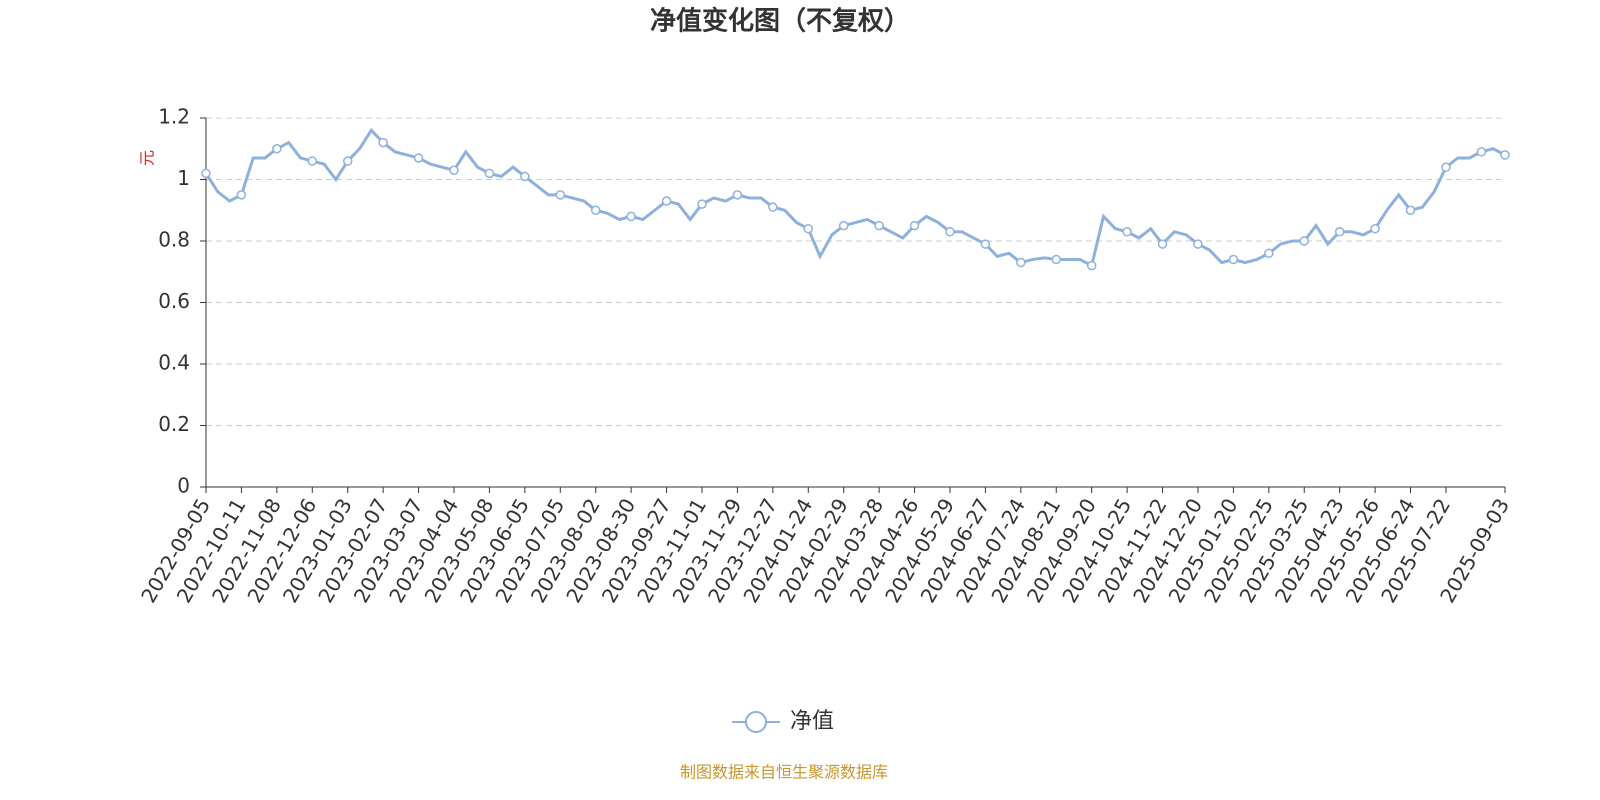  Describe the element at coordinates (183, 486) in the screenshot. I see `y-tick-label: 0` at that location.